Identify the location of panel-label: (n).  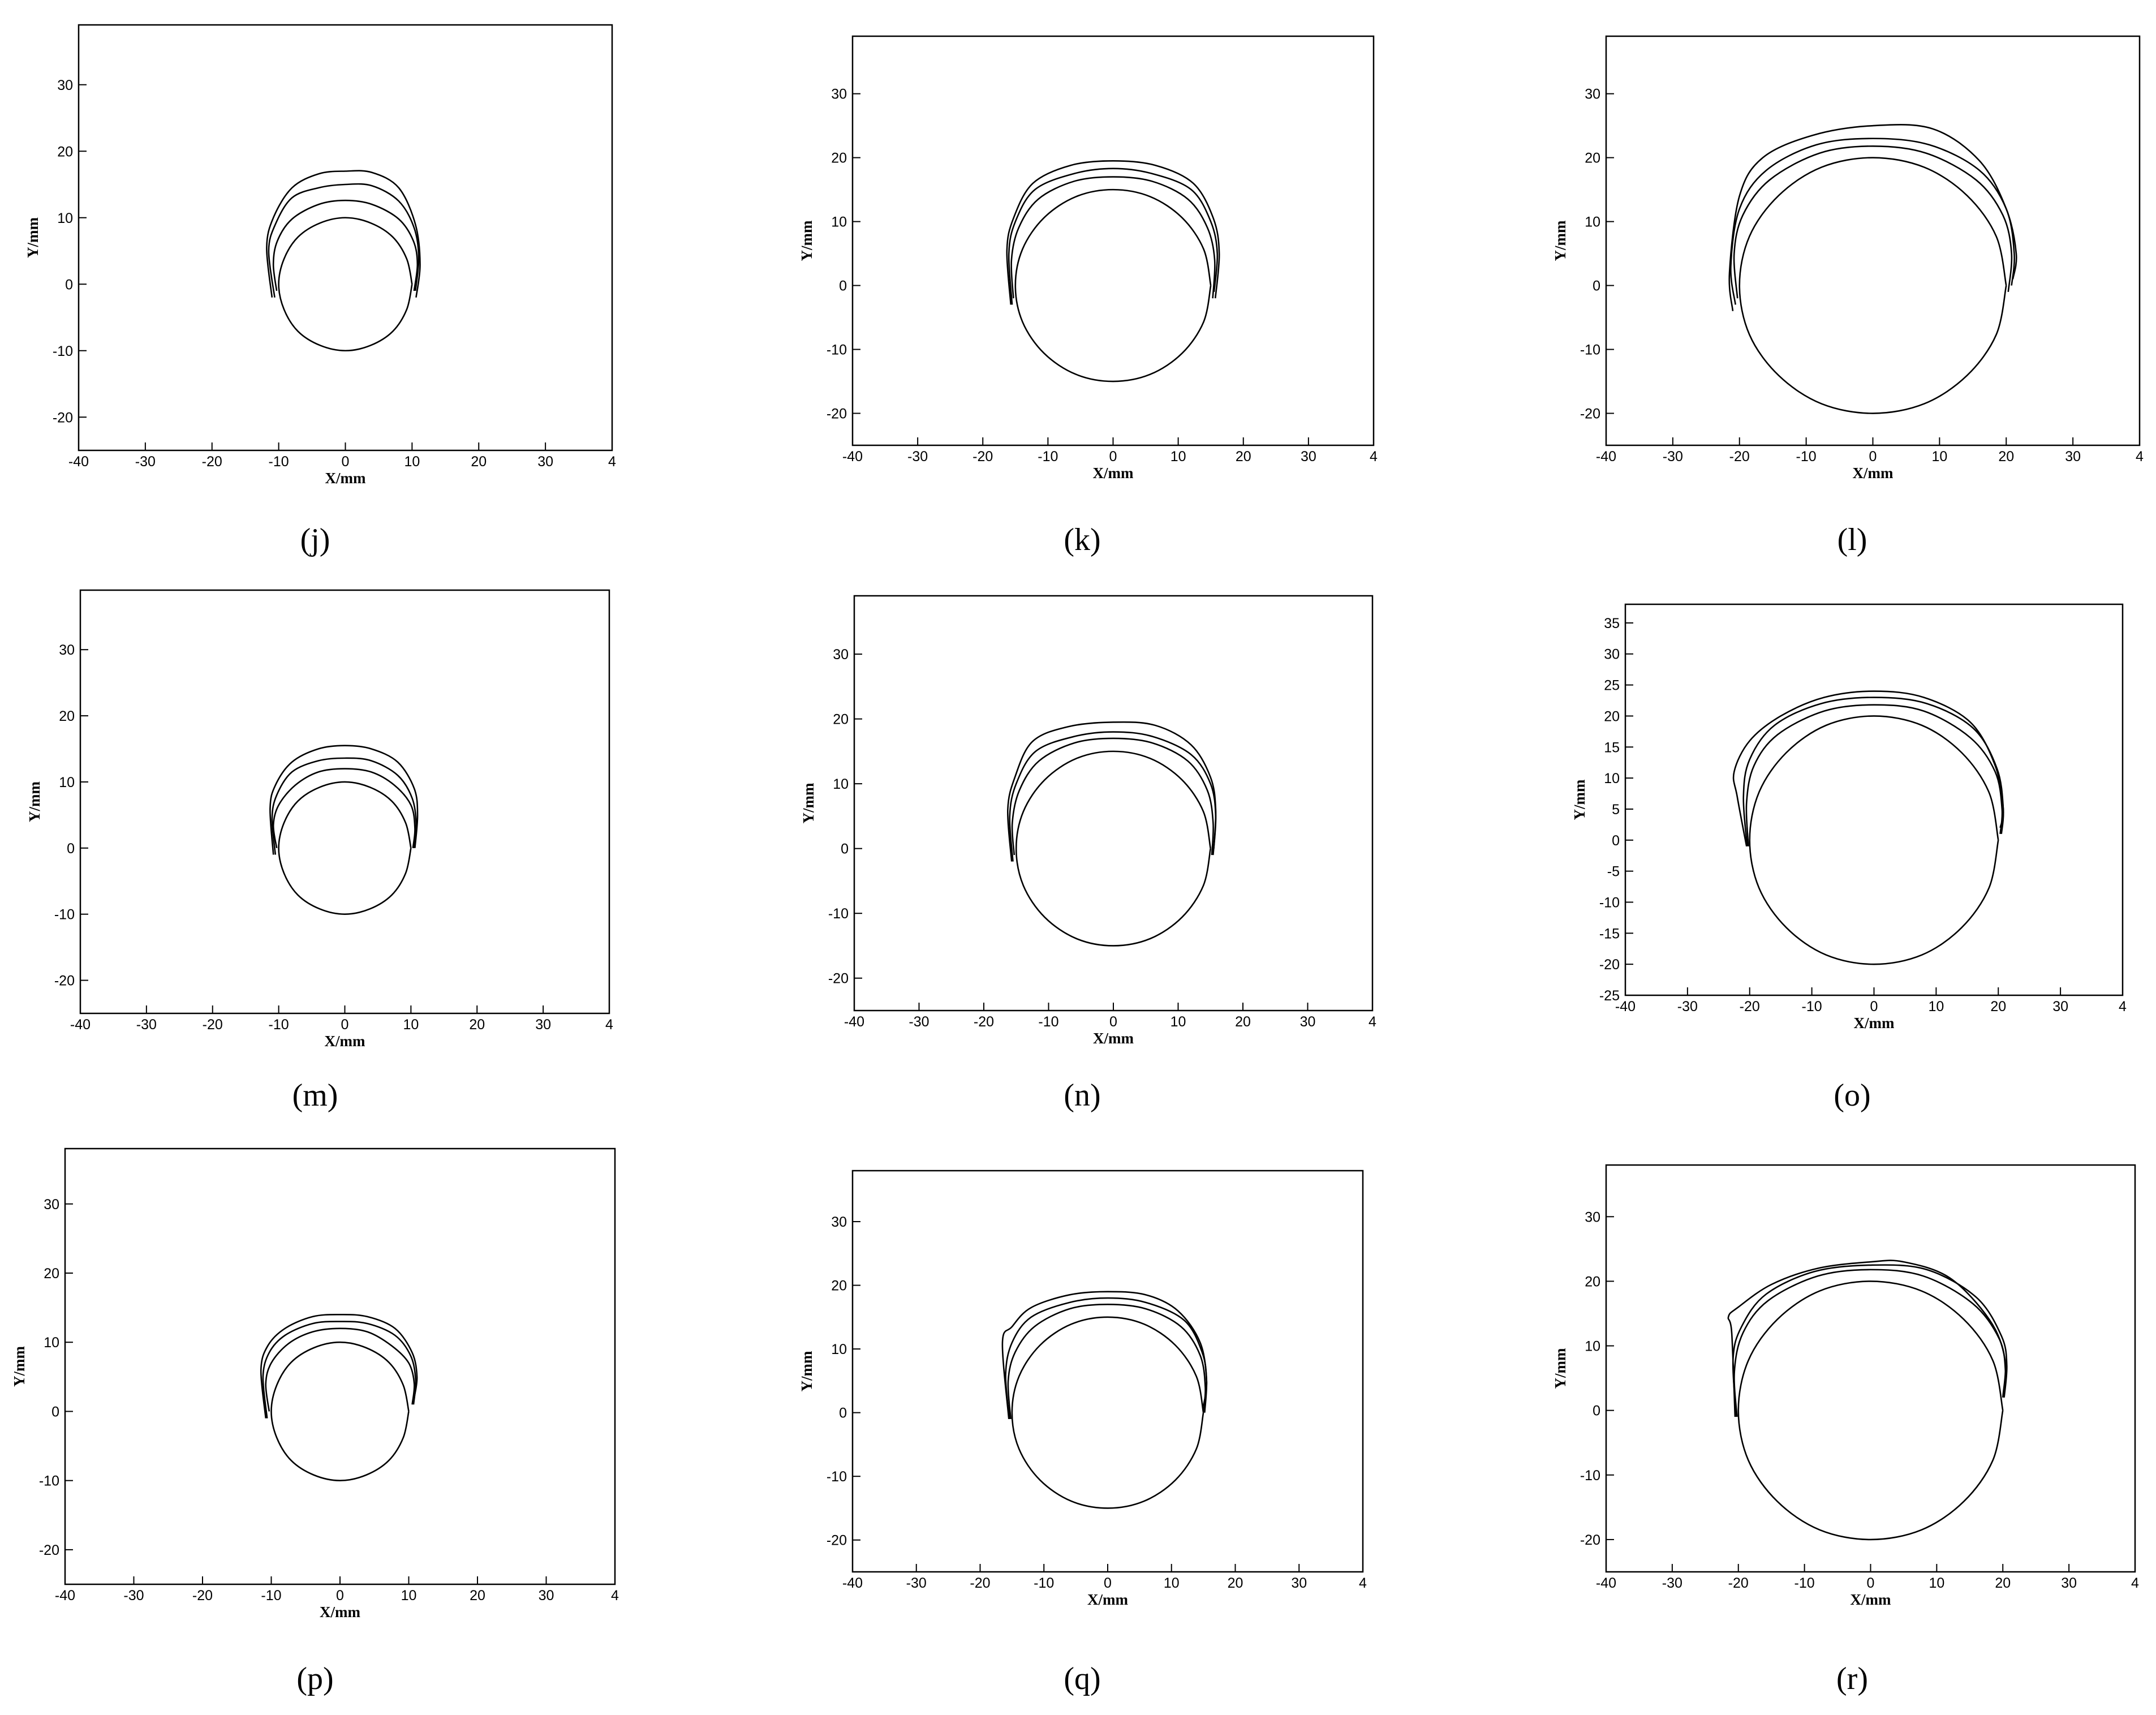
(1082, 1096).